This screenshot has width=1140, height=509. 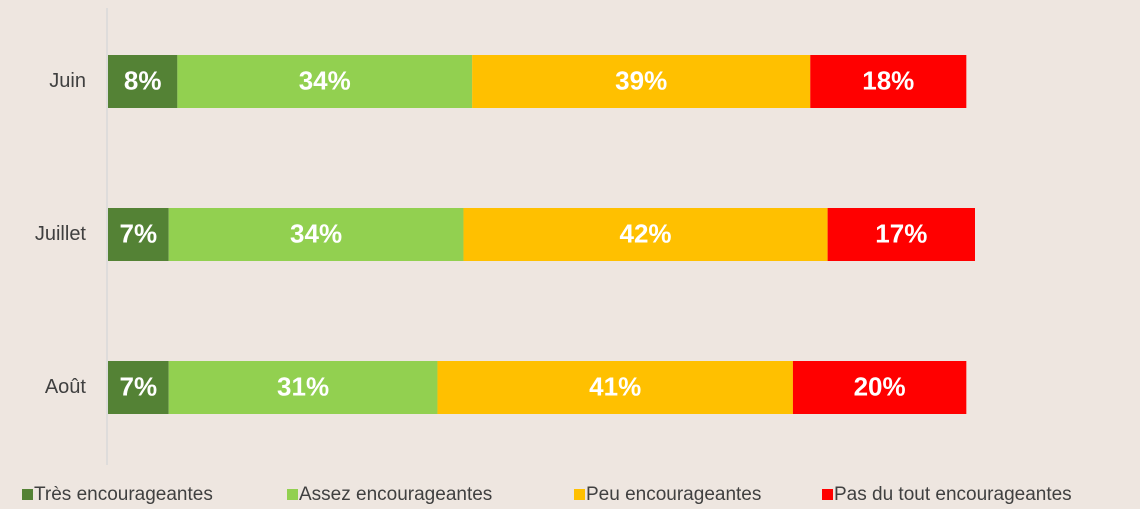 I want to click on data-label: 17%, so click(x=901, y=233).